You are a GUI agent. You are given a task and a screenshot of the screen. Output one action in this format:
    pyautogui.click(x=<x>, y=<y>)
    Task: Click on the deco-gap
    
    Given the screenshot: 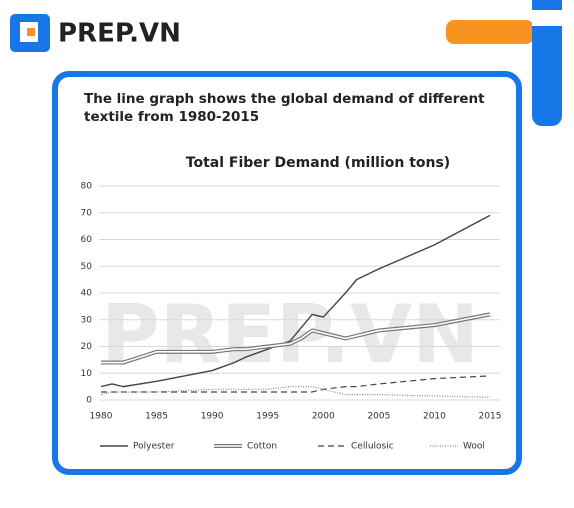 What is the action you would take?
    pyautogui.click(x=547, y=18)
    